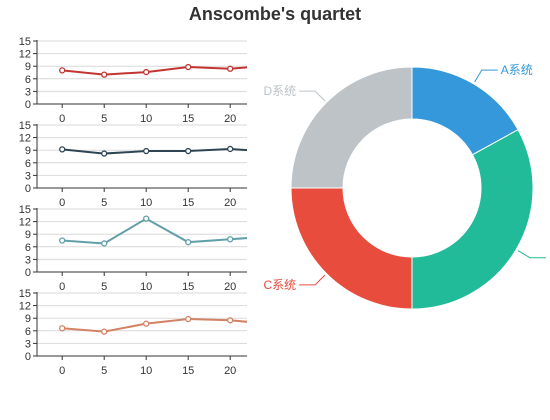 The image size is (550, 420). What do you see at coordinates (279, 285) in the screenshot?
I see `slice-label: C系统` at bounding box center [279, 285].